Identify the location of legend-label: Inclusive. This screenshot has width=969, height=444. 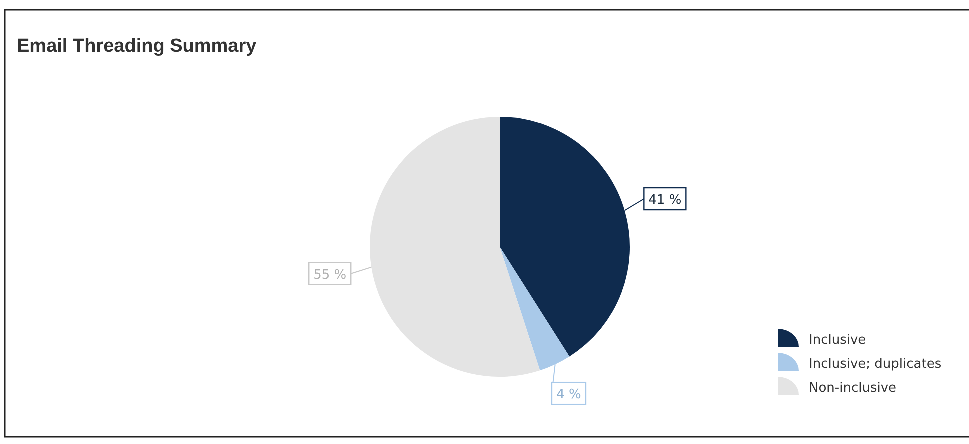
(837, 340).